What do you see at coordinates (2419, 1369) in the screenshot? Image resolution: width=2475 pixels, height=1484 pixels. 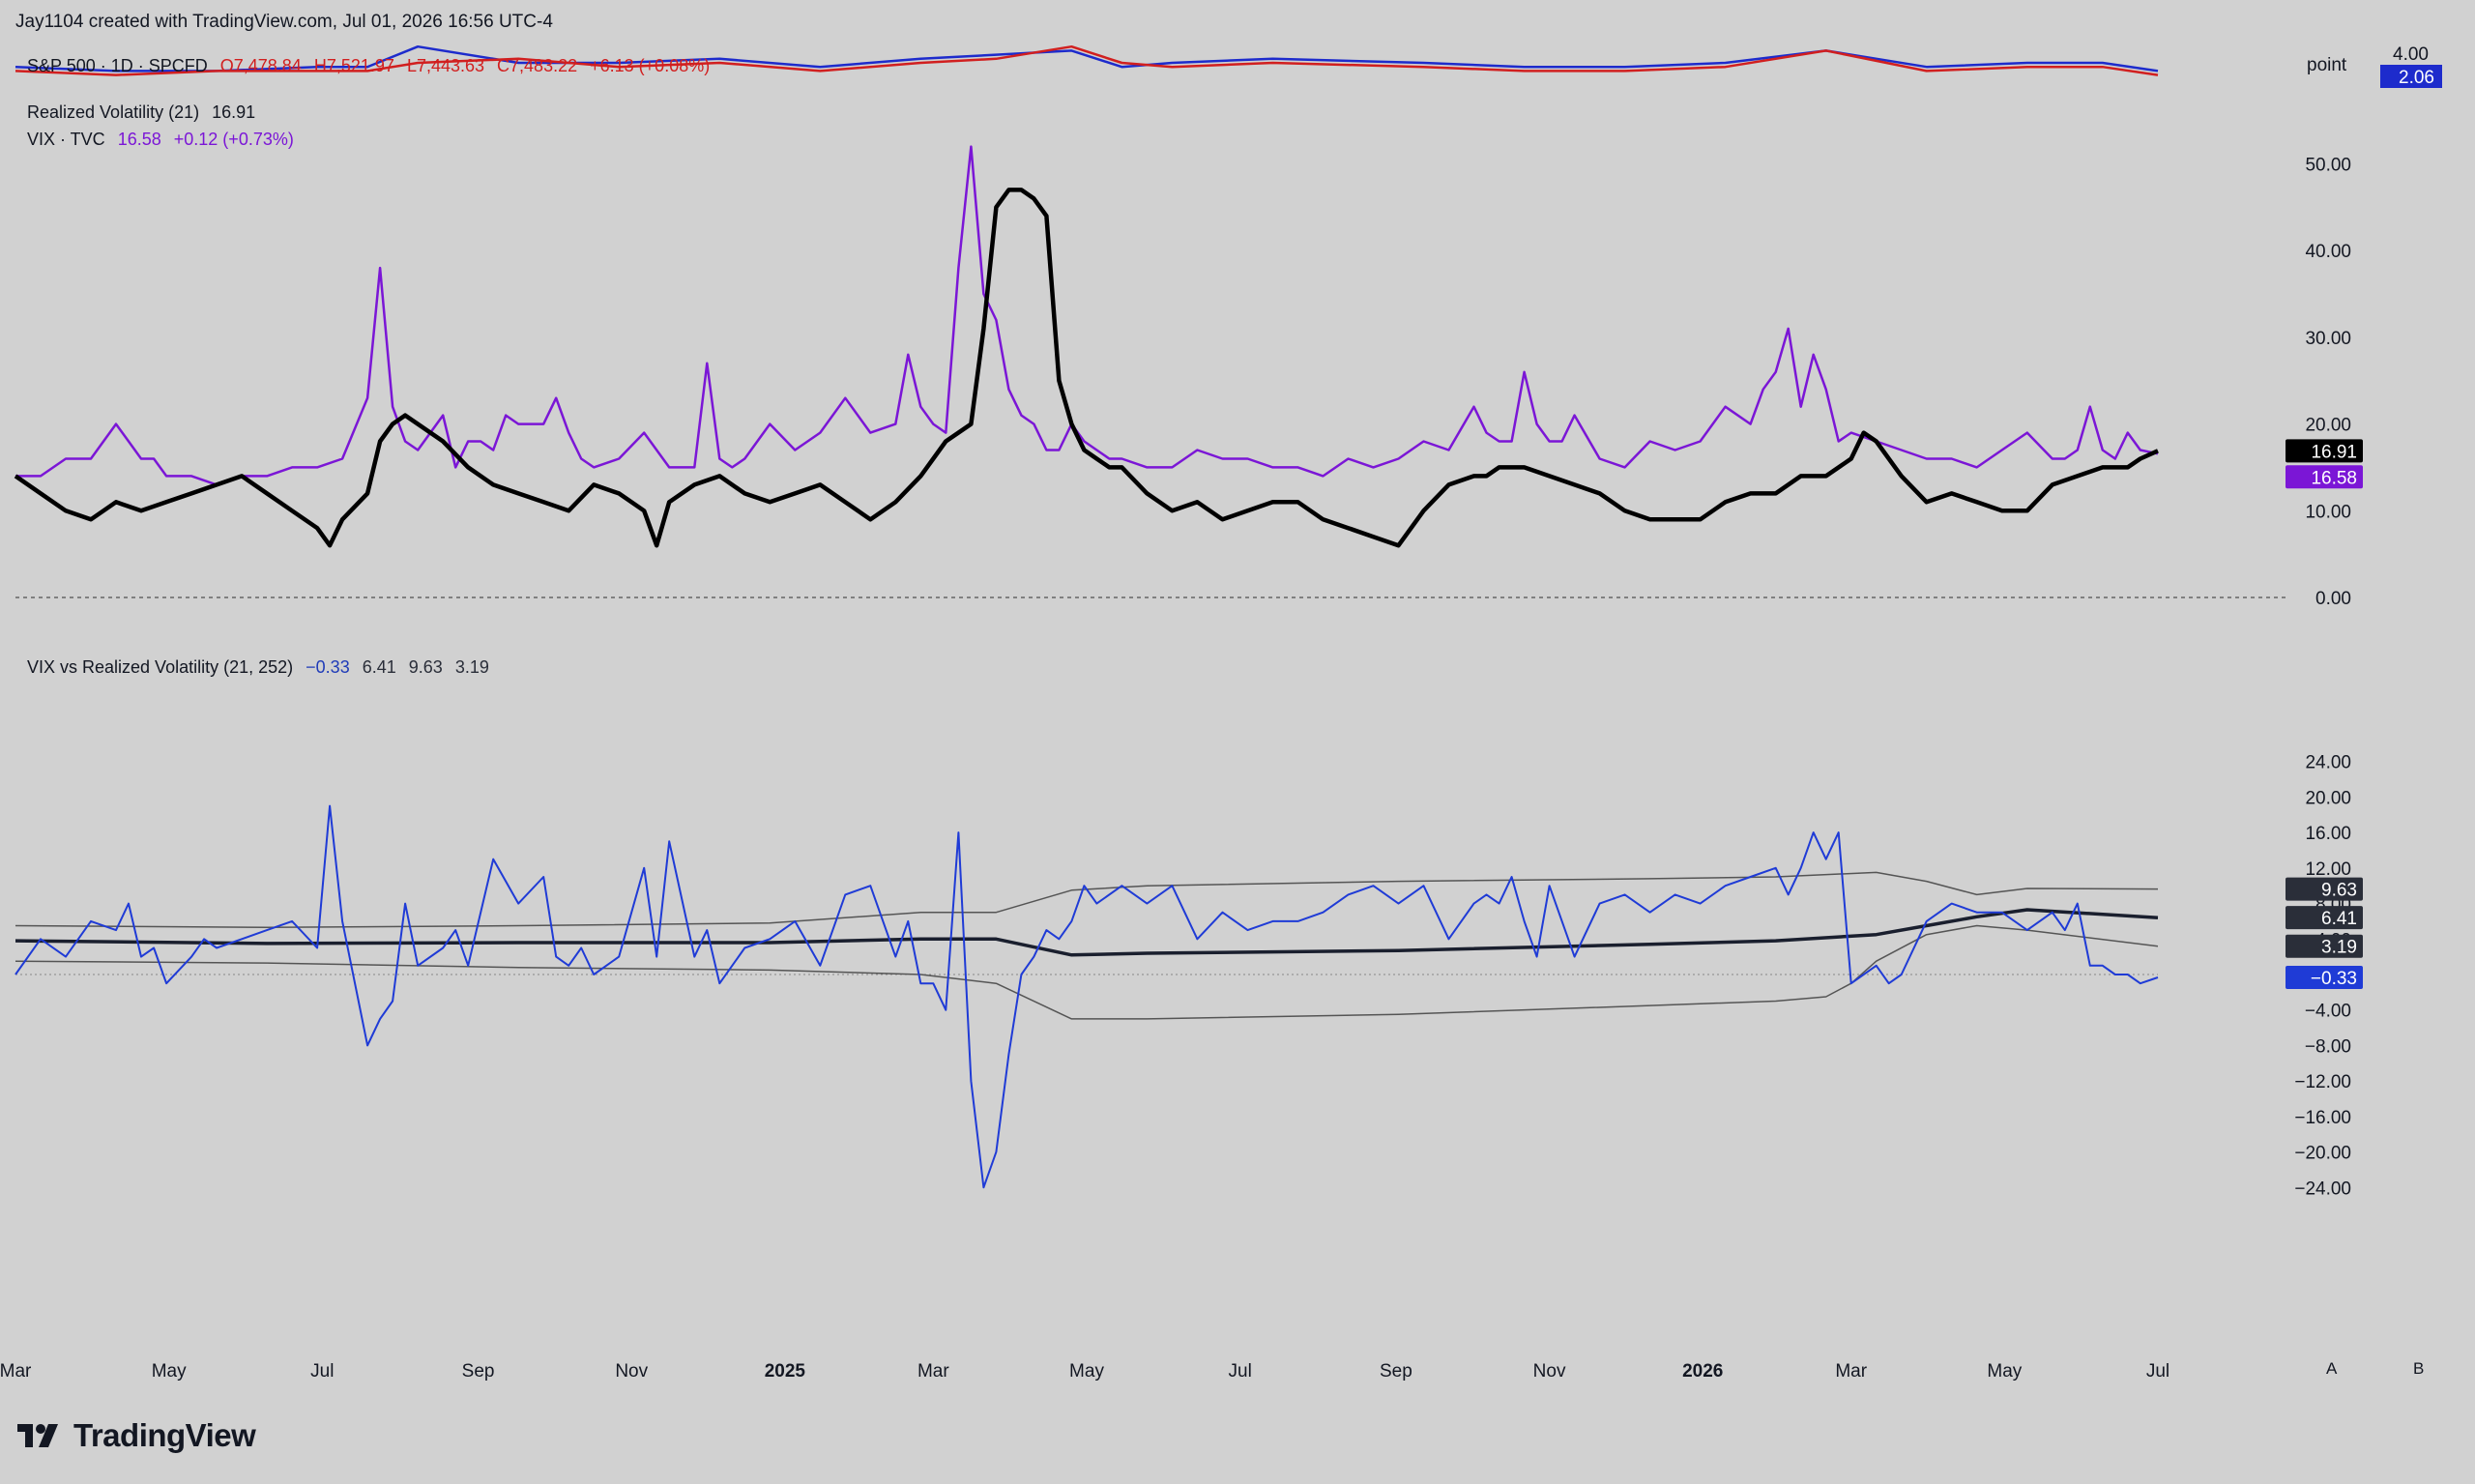 I see `b-scale-button: B` at bounding box center [2419, 1369].